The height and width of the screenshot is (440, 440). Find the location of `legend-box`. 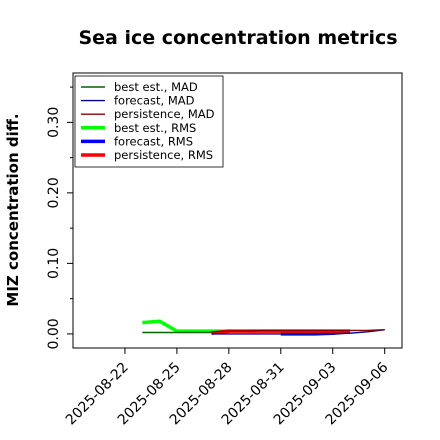

legend-box is located at coordinates (149, 121).